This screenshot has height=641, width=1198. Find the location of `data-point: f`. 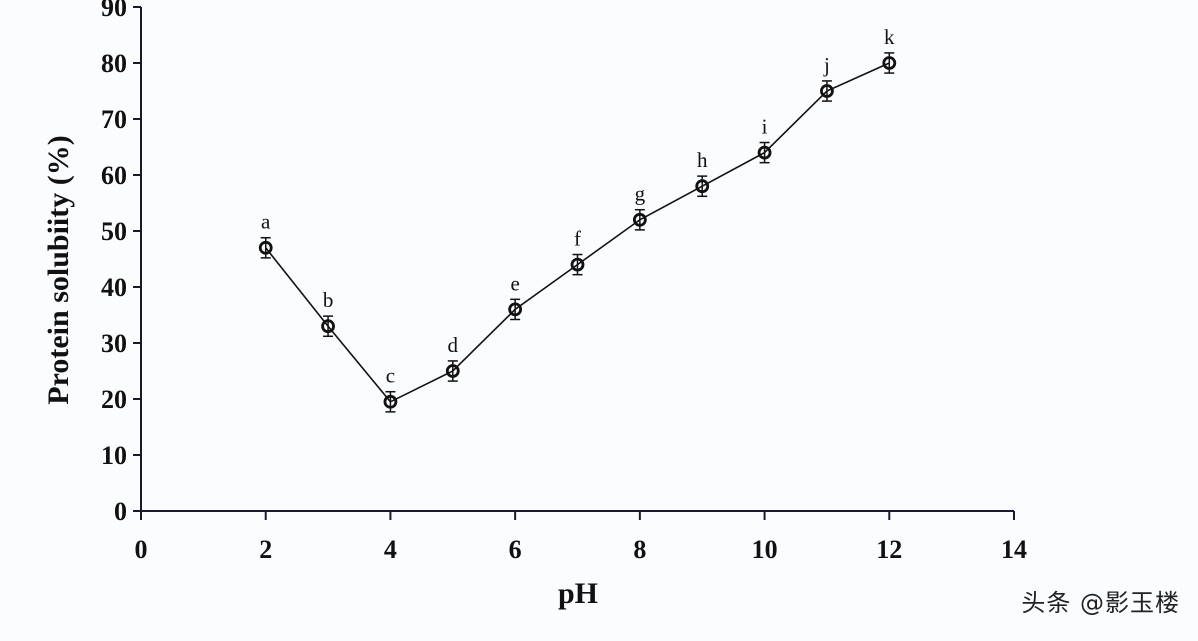

data-point: f is located at coordinates (577, 251).